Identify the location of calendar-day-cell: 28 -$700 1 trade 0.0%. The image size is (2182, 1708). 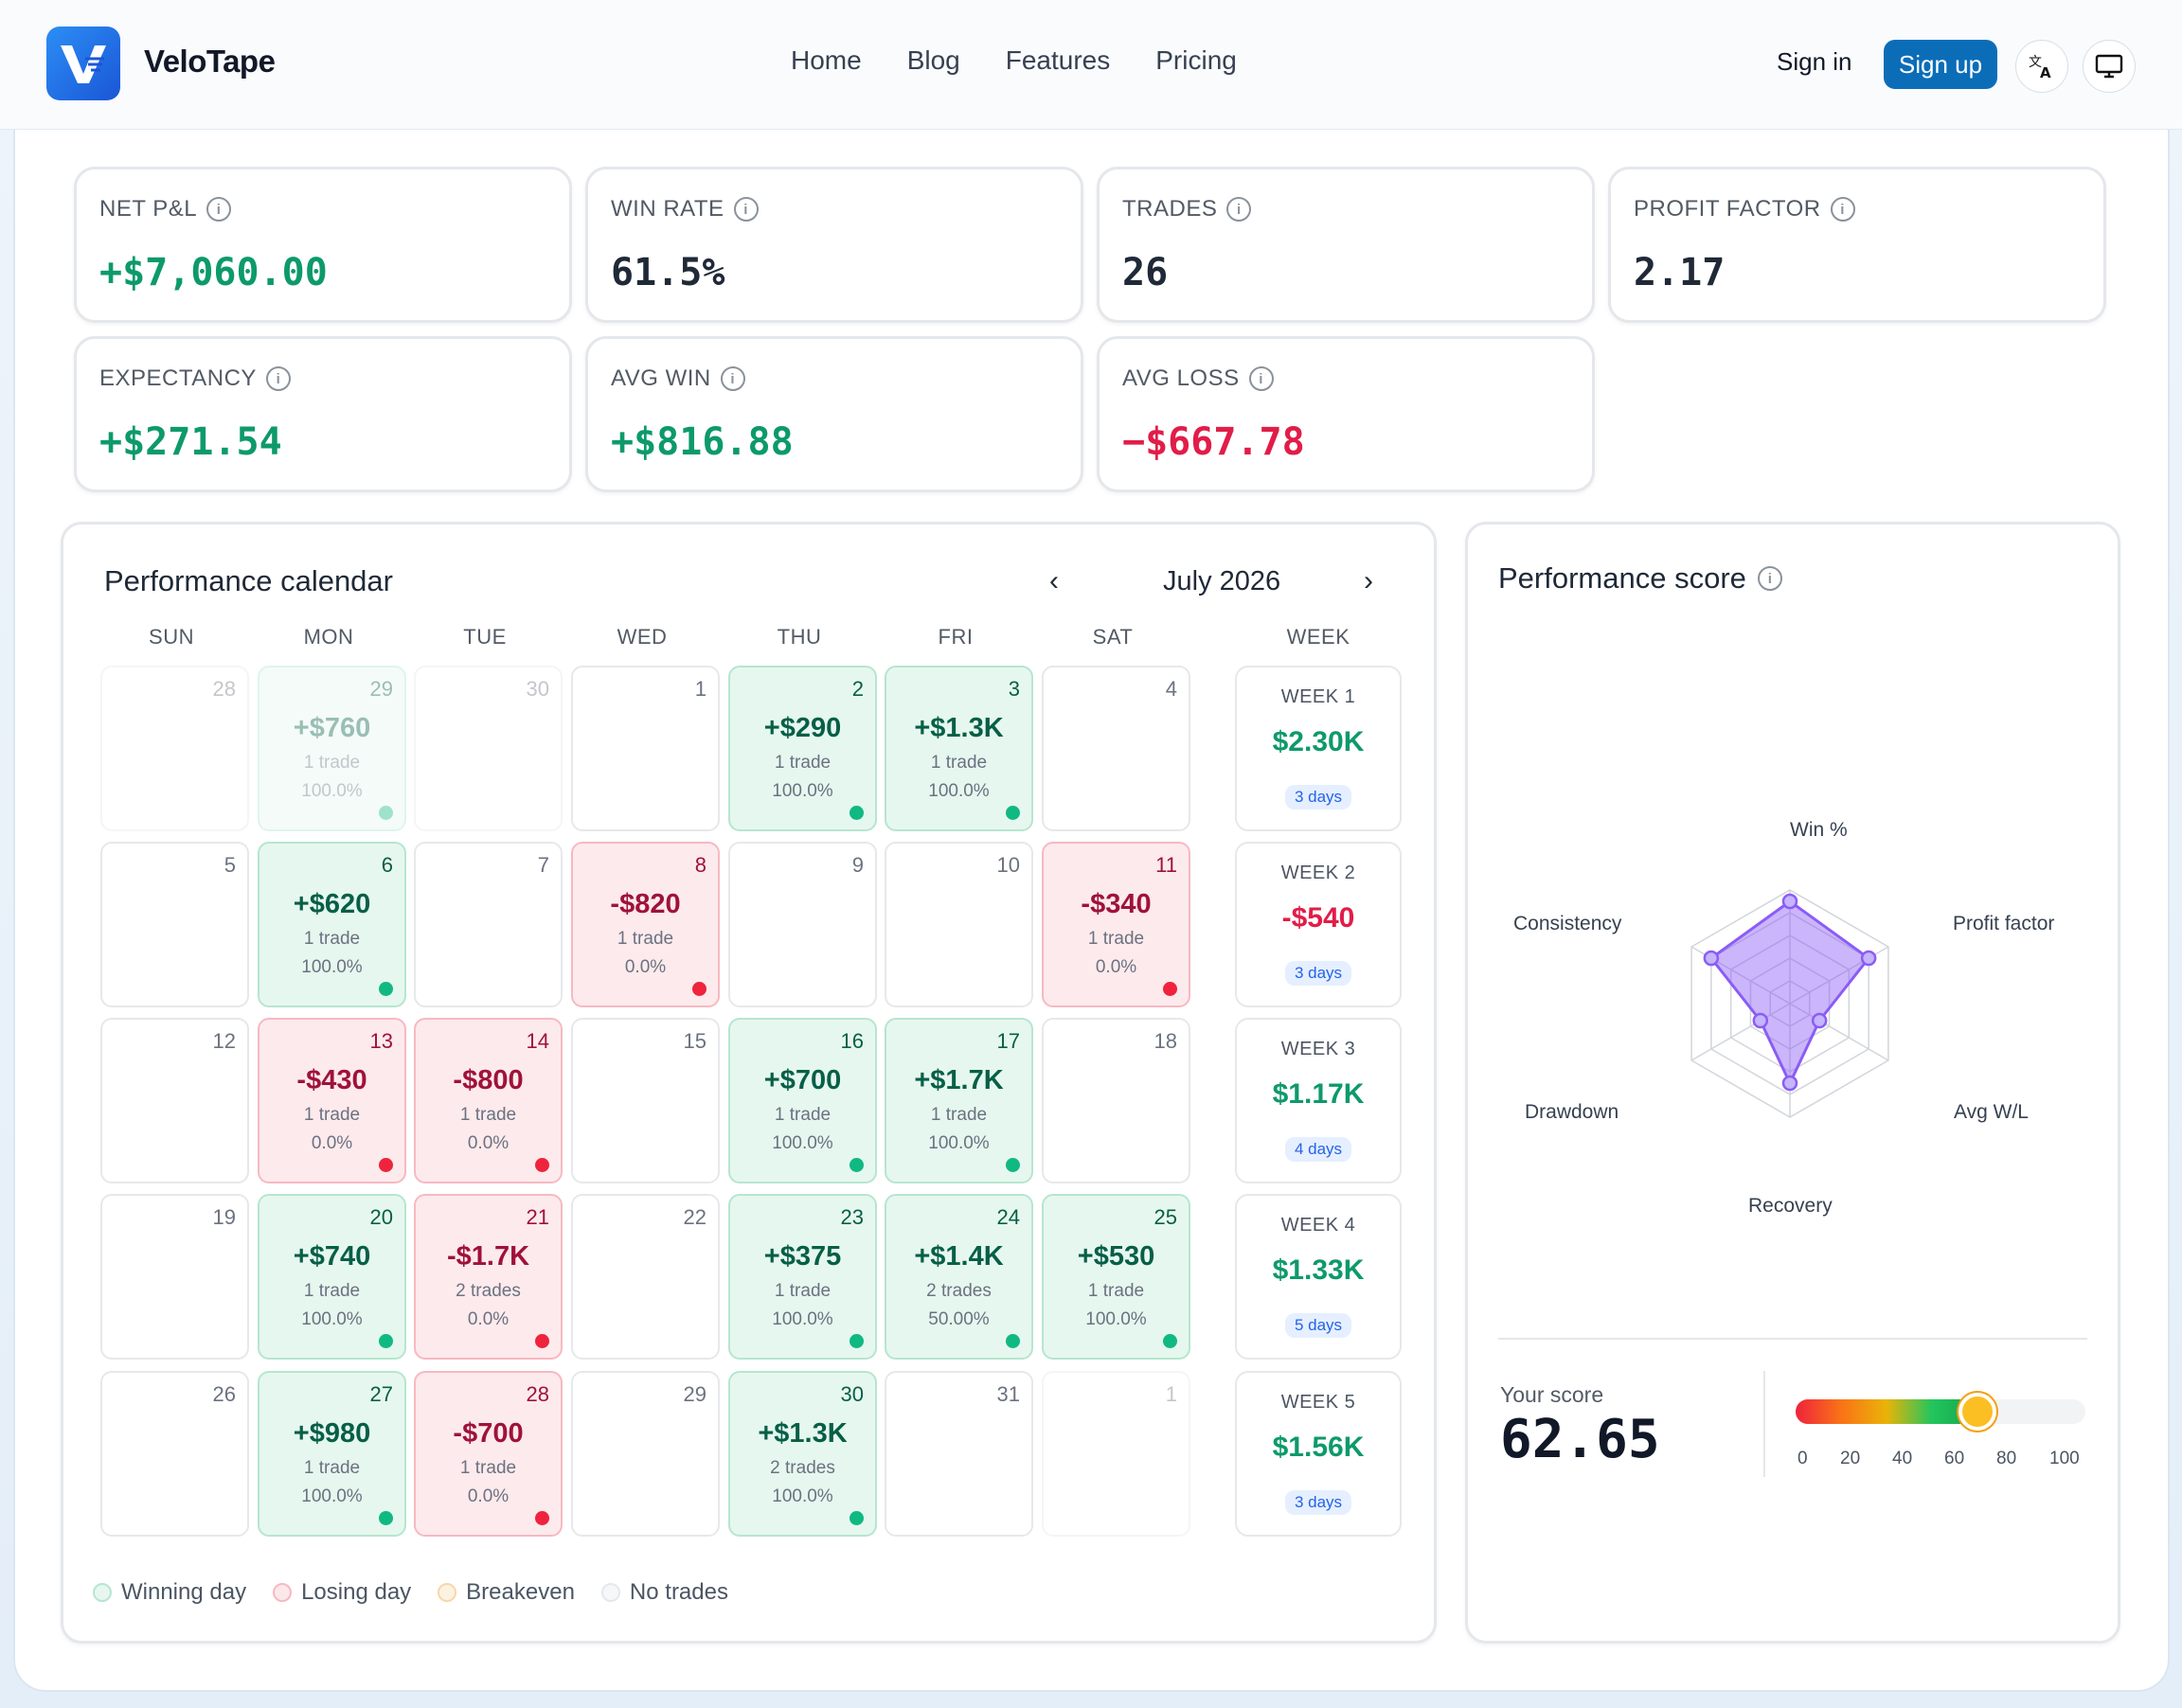
(488, 1454).